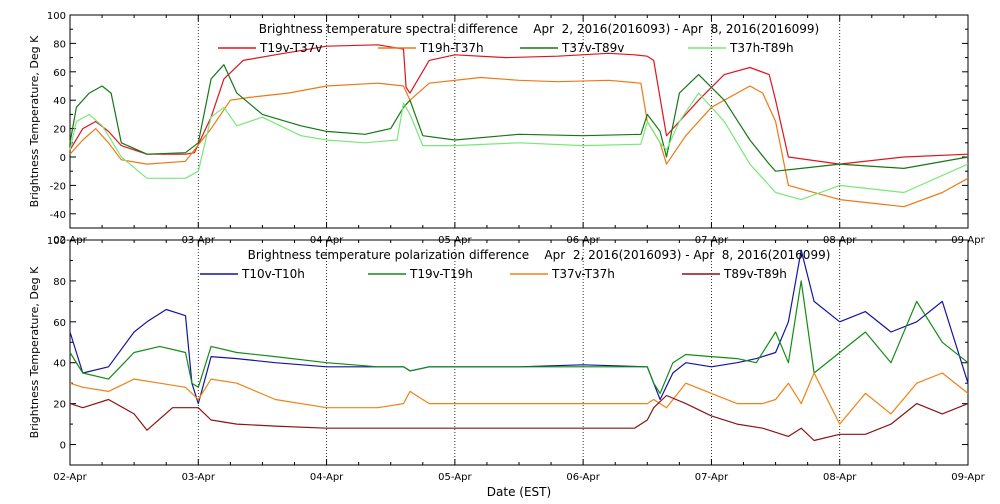 Image resolution: width=1000 pixels, height=504 pixels. Describe the element at coordinates (273, 274) in the screenshot. I see `legend-label: T10v-T10h` at that location.